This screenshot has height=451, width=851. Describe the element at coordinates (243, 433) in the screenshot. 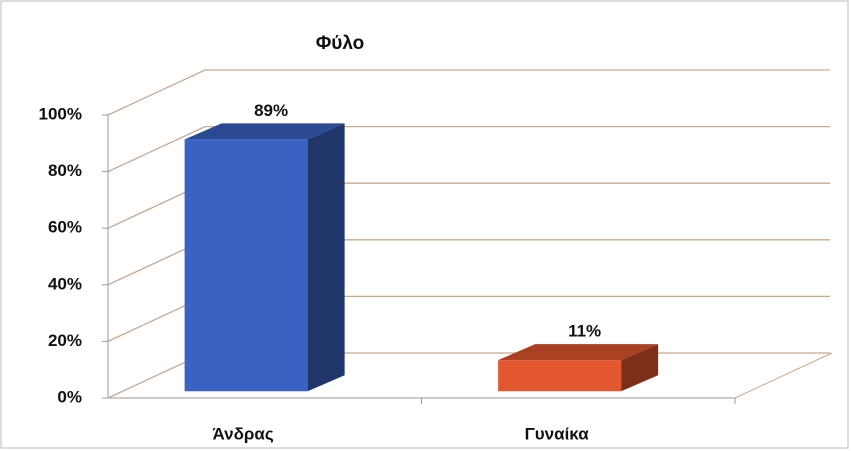

I see `x-tick-label: Άνδρας` at that location.